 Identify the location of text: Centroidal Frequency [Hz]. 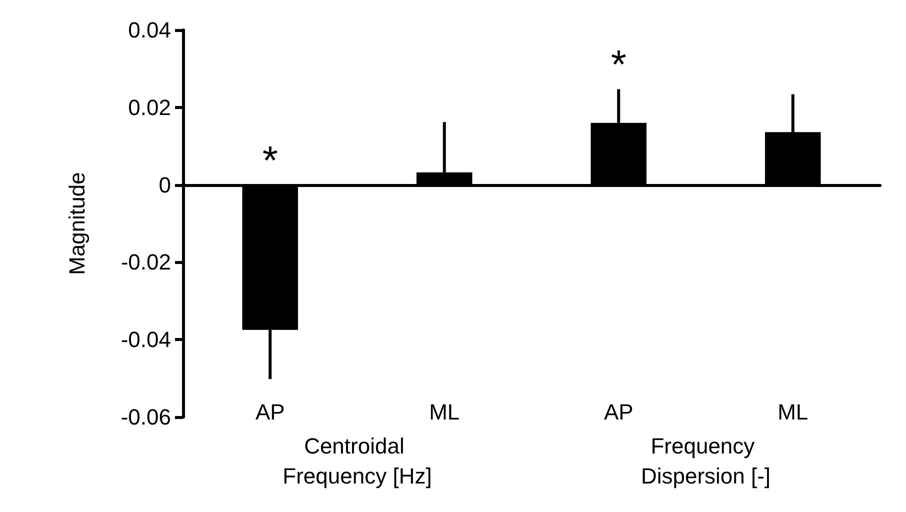
(357, 461).